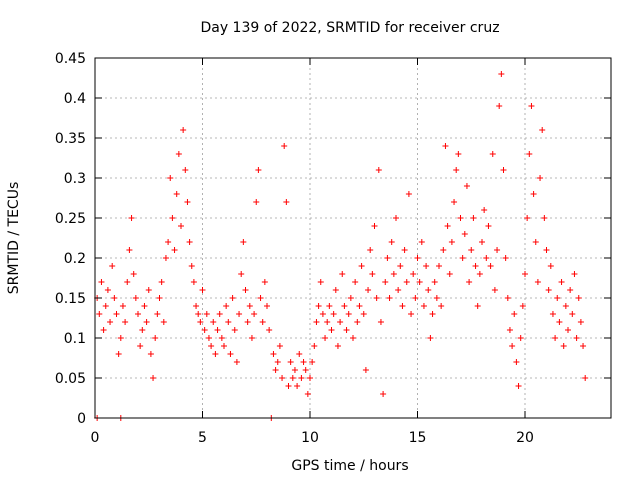 The height and width of the screenshot is (480, 640). What do you see at coordinates (70, 59) in the screenshot?
I see `y-tick-label: 0.45` at bounding box center [70, 59].